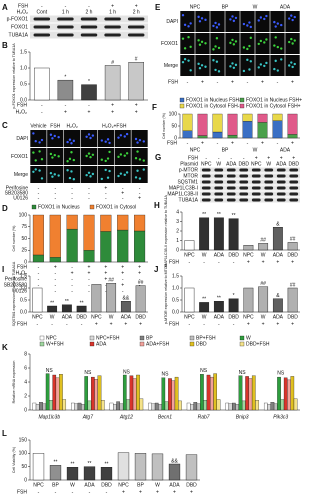 The height and width of the screenshot is (500, 320). Describe the element at coordinates (293, 240) in the screenshot. I see `significance-mark: ##` at that location.